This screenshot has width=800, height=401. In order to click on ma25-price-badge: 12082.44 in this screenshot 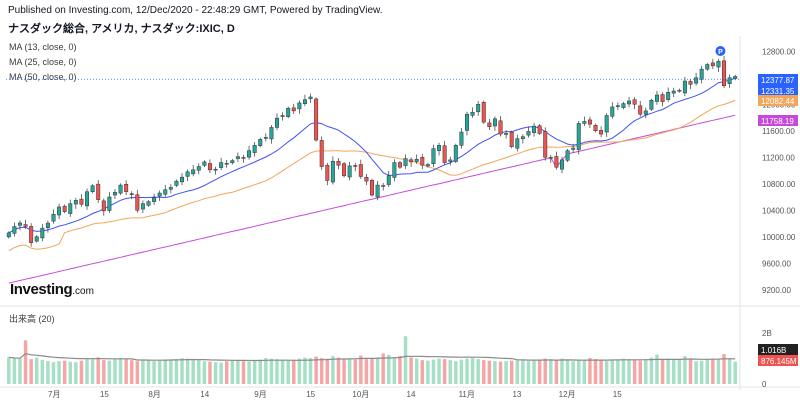, I will do `click(778, 101)`.